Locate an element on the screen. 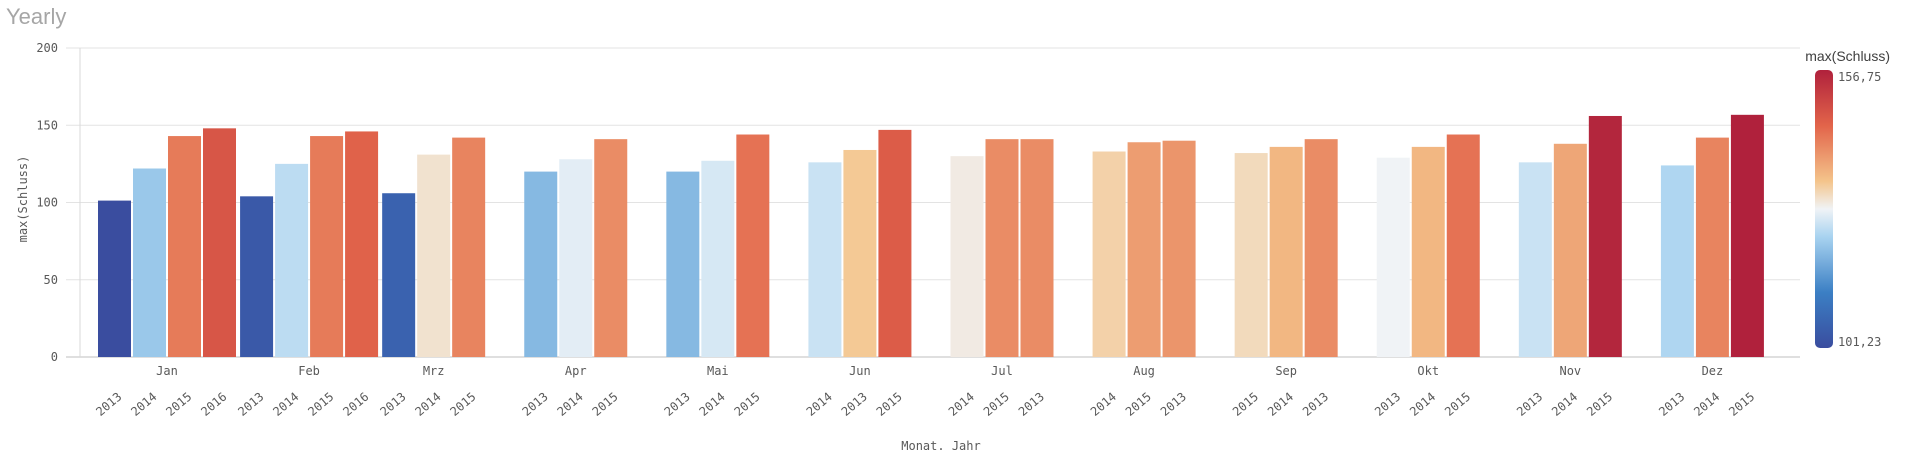 Image resolution: width=1912 pixels, height=463 pixels. bar-okt-2013 is located at coordinates (1393, 257).